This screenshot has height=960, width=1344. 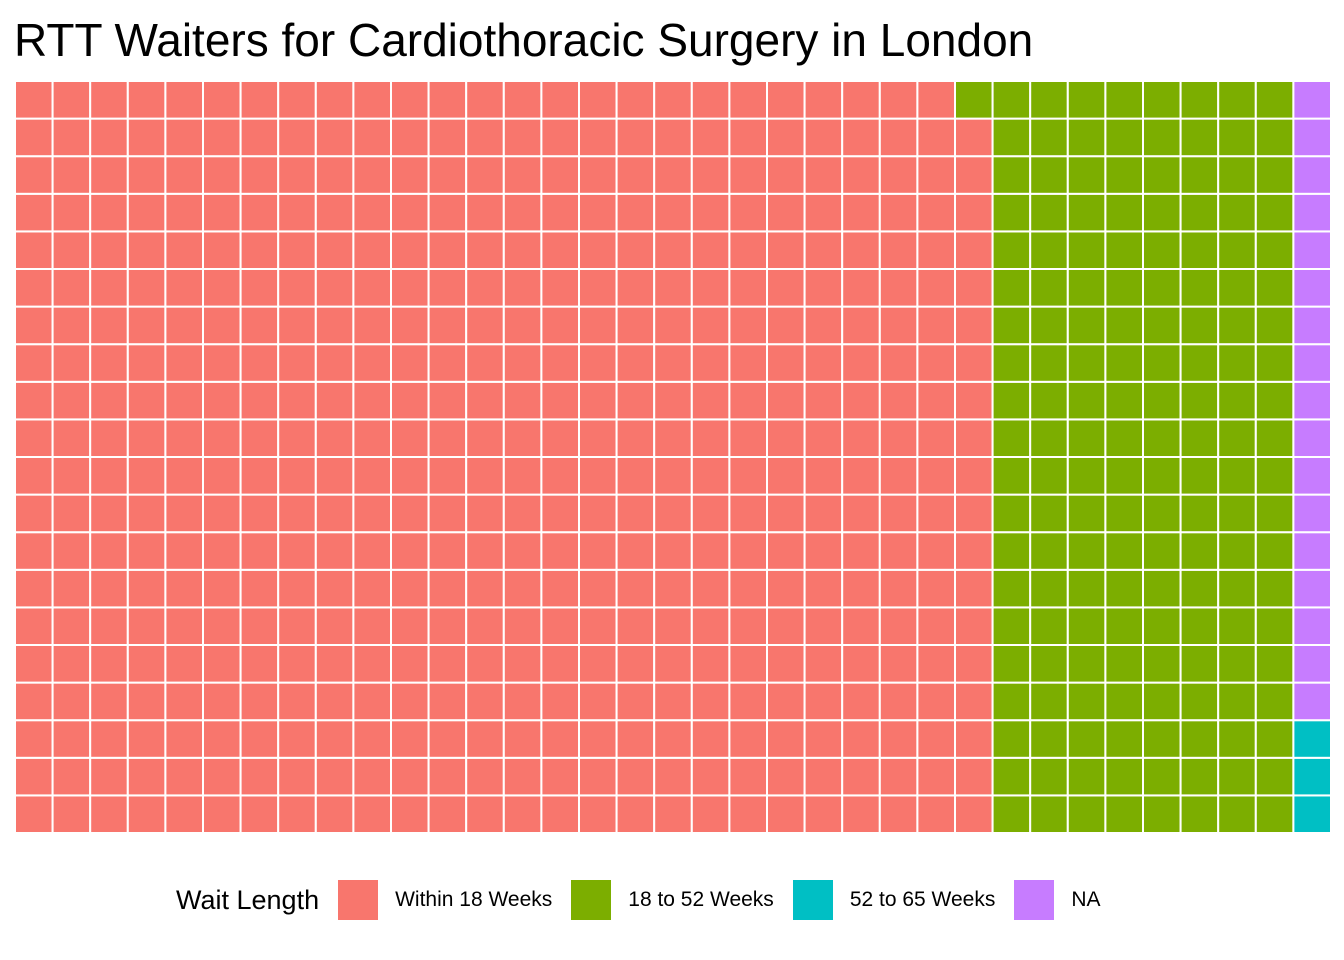 What do you see at coordinates (701, 899) in the screenshot?
I see `legend-label-18-to-52-weeks: 18 to 52 Weeks` at bounding box center [701, 899].